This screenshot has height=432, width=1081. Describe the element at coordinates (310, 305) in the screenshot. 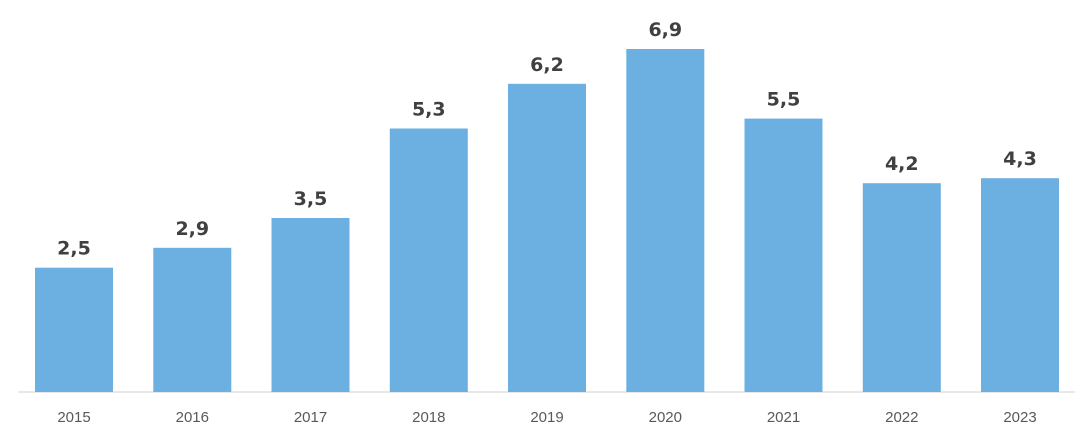

I see `bar-2017` at that location.